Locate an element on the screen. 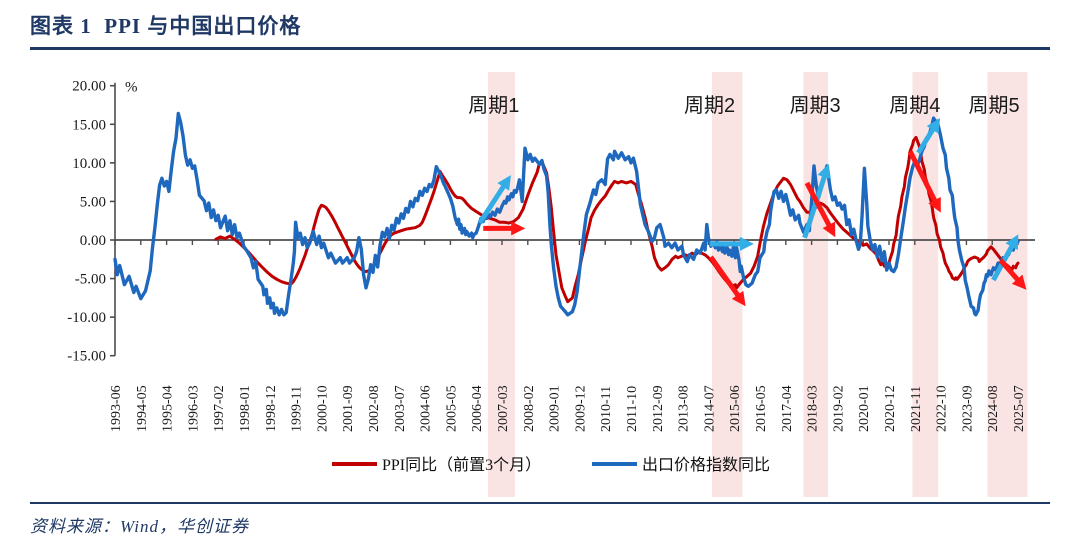 The height and width of the screenshot is (553, 1080). y-tick-label: 20.00 is located at coordinates (89, 87).